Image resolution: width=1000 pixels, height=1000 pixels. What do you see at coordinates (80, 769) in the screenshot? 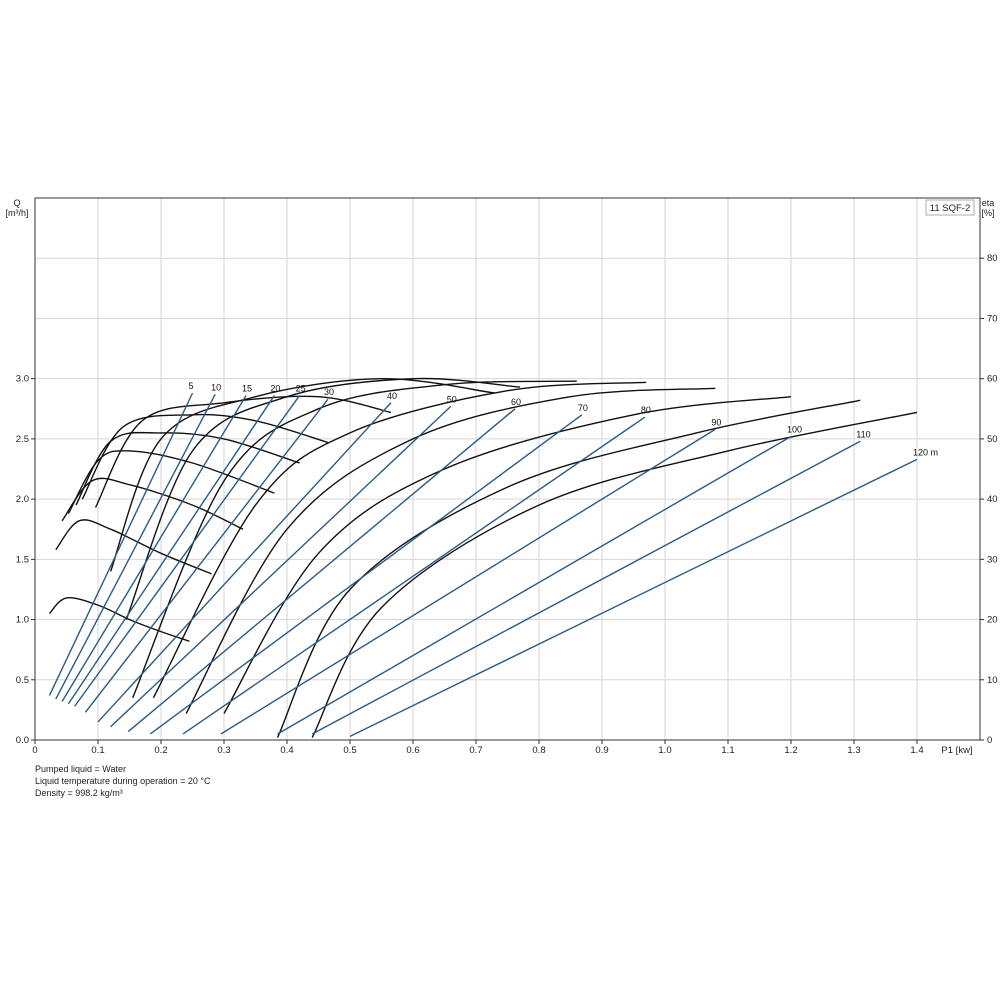
I see `note-pumped-liquid: Pumped liquid = Water` at bounding box center [80, 769].